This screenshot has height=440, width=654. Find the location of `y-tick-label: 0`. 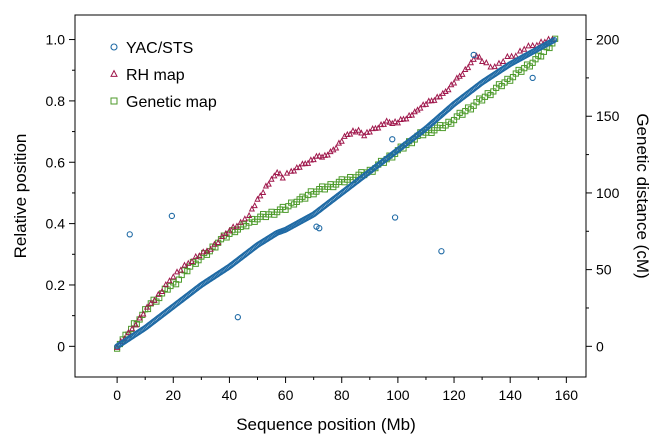

y-tick-label: 0 is located at coordinates (61, 346).